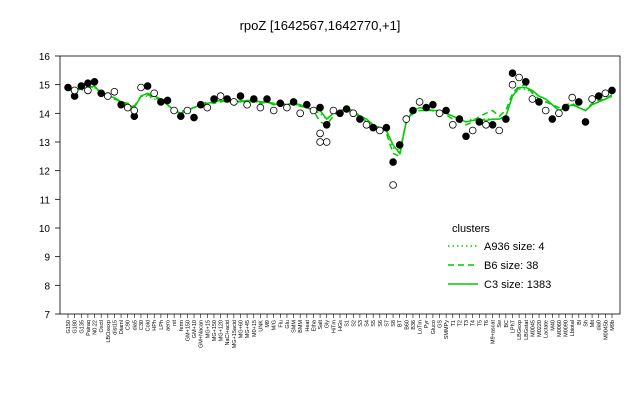  Describe the element at coordinates (471, 229) in the screenshot. I see `legend-title: clusters` at that location.